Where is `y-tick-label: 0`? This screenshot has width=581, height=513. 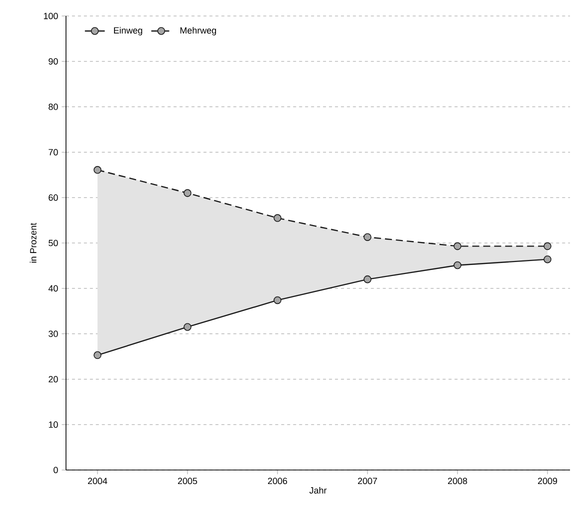 y-tick-label: 0 is located at coordinates (56, 470).